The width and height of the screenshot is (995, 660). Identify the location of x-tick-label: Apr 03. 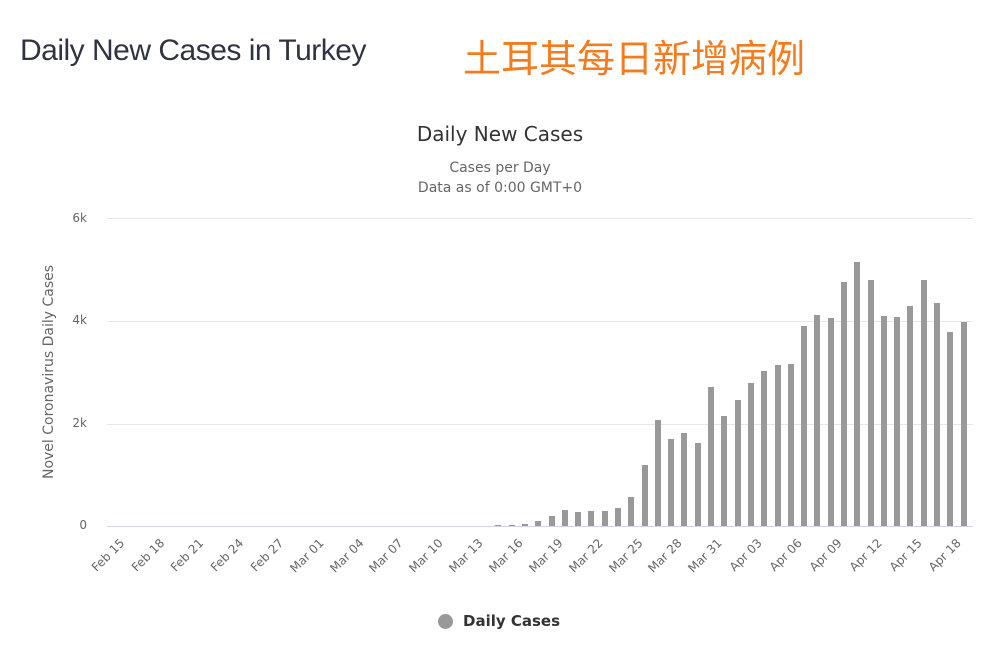
(745, 555).